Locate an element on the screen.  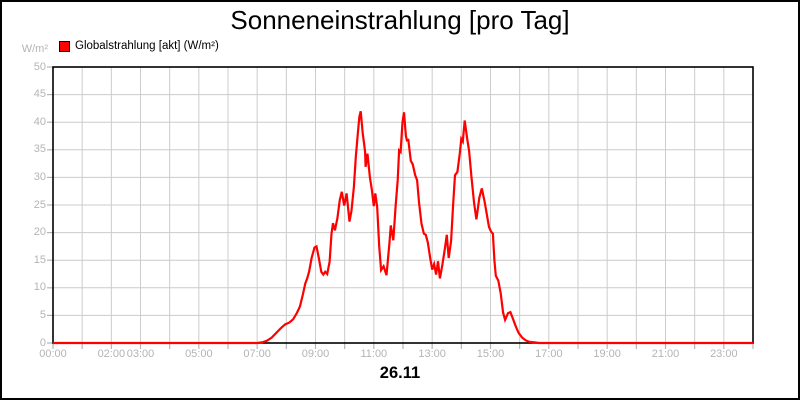
y-tick-label: 10 is located at coordinates (39, 287).